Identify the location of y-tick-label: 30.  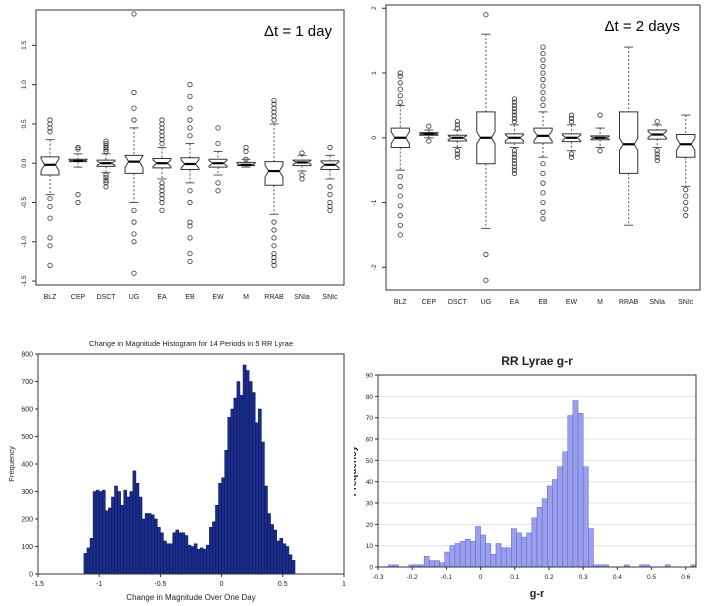
(370, 504).